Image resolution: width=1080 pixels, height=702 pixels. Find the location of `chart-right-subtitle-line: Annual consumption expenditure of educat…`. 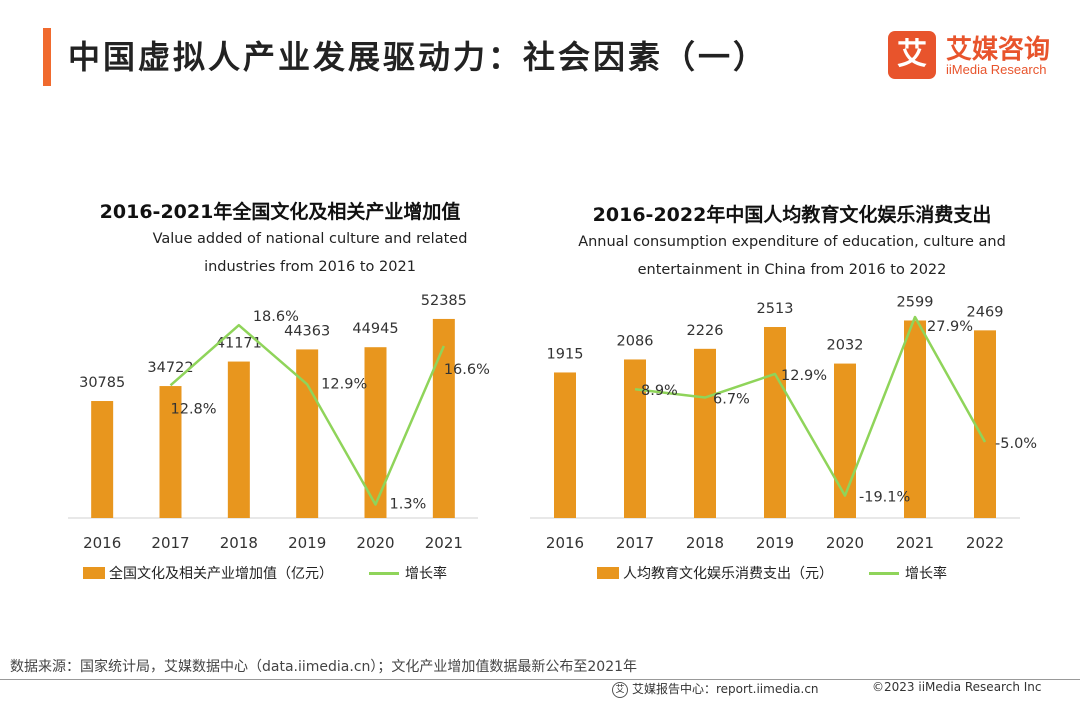

chart-right-subtitle-line: Annual consumption expenditure of educat… is located at coordinates (792, 242).